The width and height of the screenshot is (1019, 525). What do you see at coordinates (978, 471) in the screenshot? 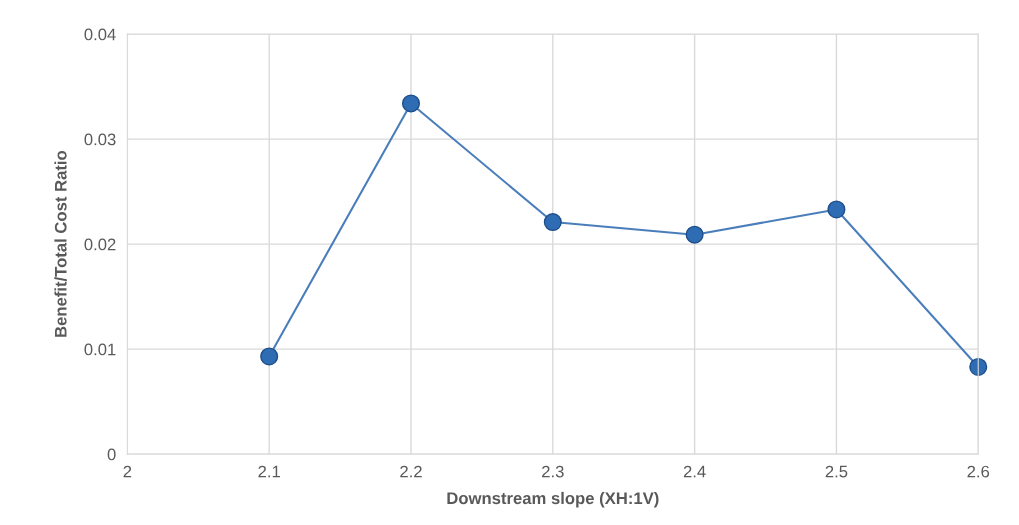
I see `x-tick-label: 2.6` at bounding box center [978, 471].